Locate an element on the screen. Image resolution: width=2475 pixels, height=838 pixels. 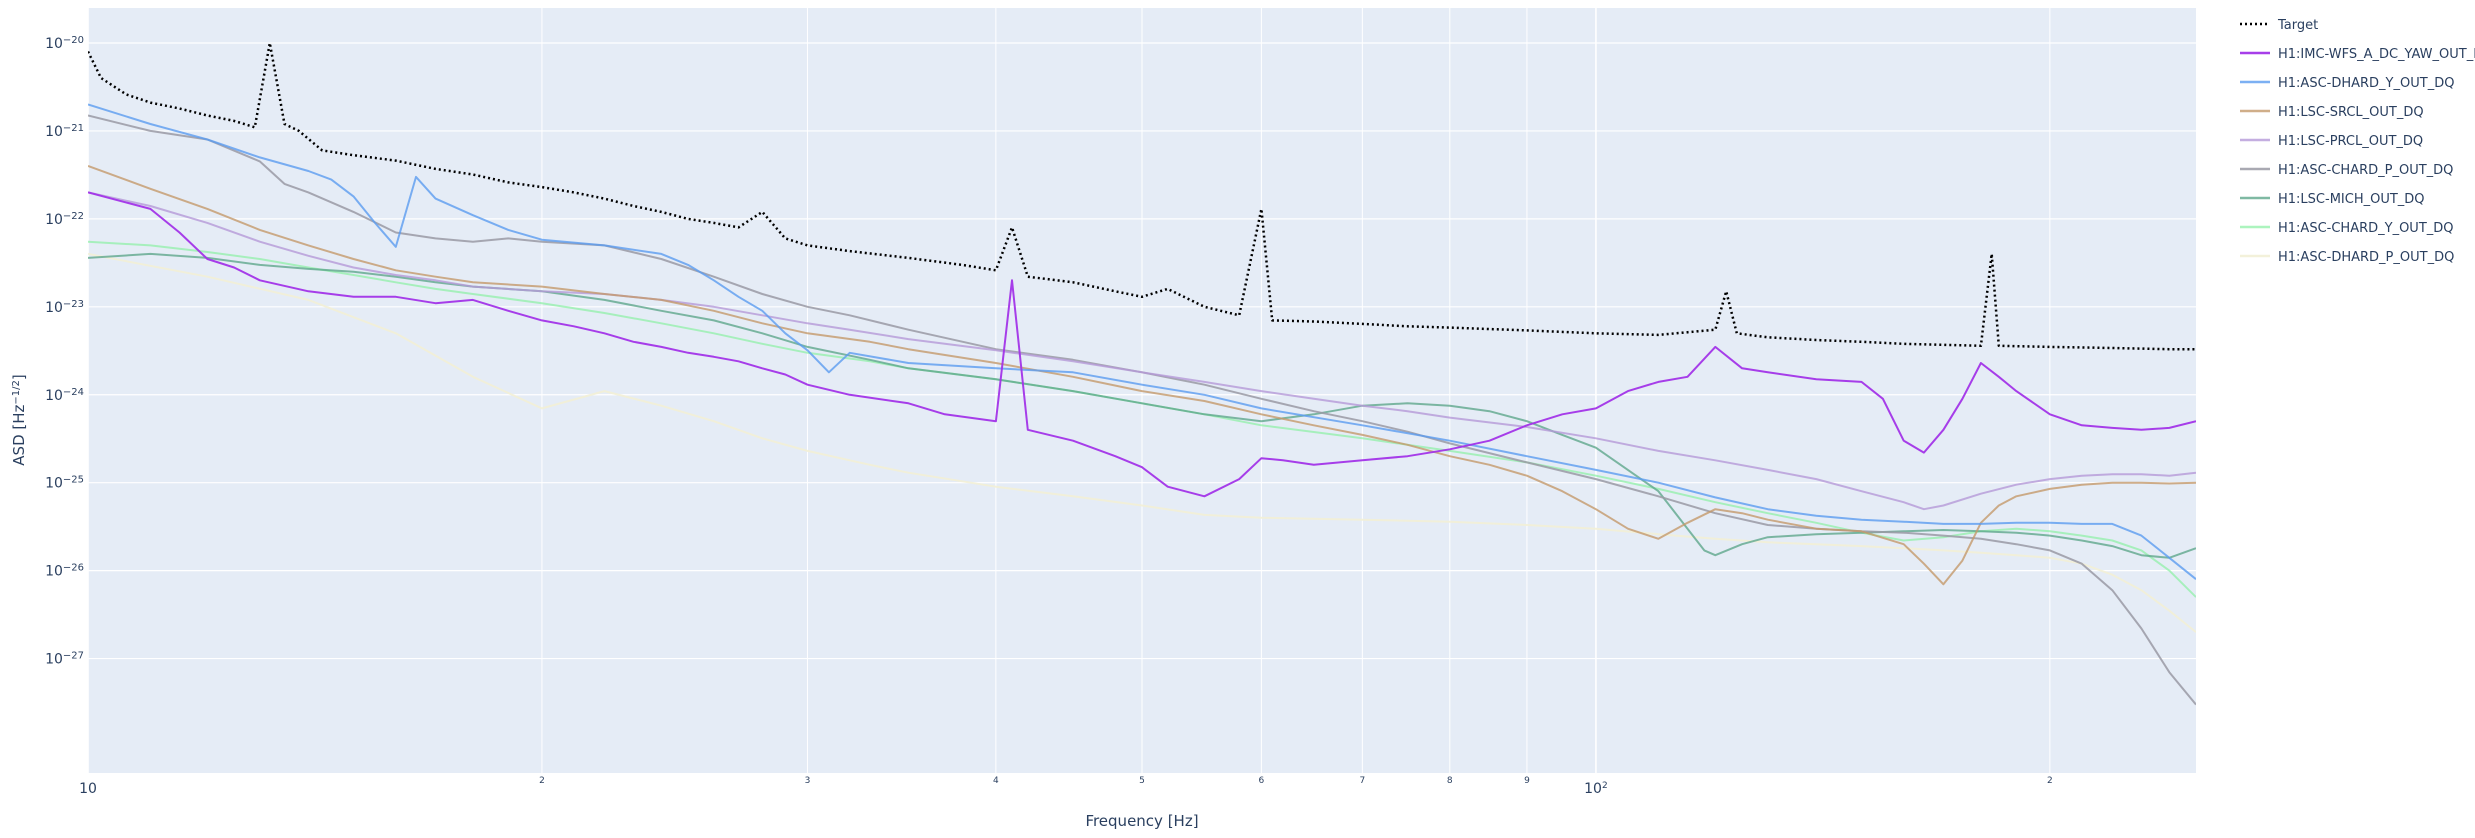
legend-item-h1-asc-dhard-p-out-dq: H1:ASC-DHARD_P_OUT_DQ is located at coordinates (2347, 257).